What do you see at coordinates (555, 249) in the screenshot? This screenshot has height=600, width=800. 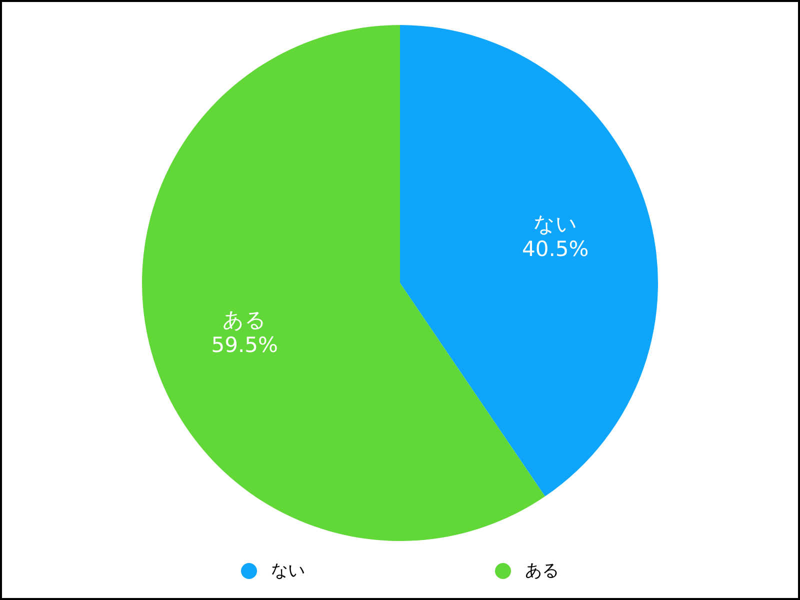 I see `data-label: 40.5%` at bounding box center [555, 249].